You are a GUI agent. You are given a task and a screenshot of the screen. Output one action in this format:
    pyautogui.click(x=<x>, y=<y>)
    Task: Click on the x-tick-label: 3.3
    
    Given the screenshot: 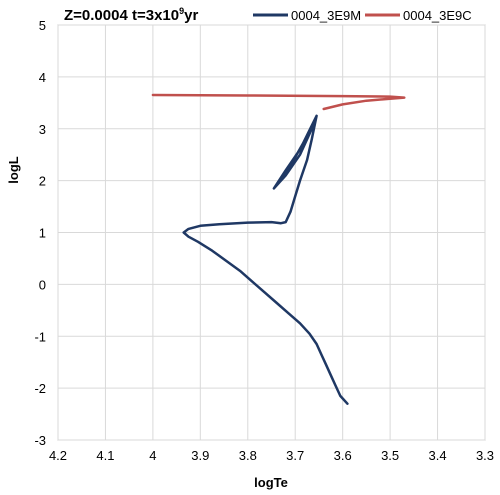 What is the action you would take?
    pyautogui.click(x=485, y=455)
    